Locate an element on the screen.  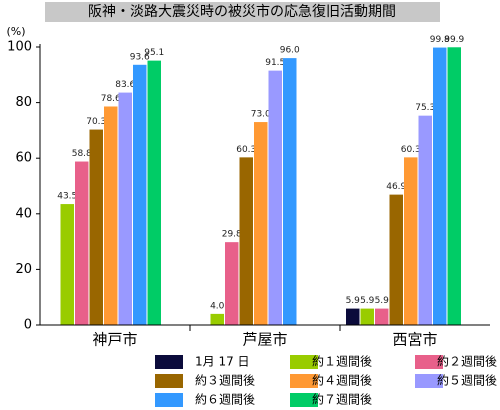
value-label: 99.9 is located at coordinates (454, 40).